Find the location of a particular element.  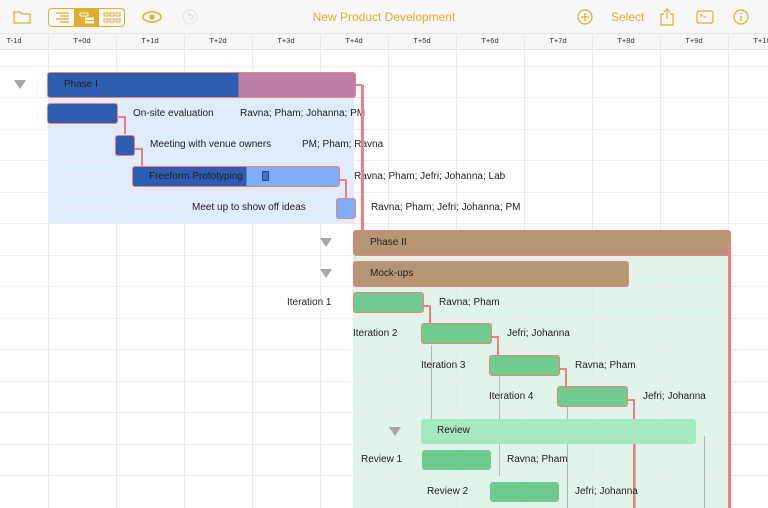

info-icon is located at coordinates (741, 17).